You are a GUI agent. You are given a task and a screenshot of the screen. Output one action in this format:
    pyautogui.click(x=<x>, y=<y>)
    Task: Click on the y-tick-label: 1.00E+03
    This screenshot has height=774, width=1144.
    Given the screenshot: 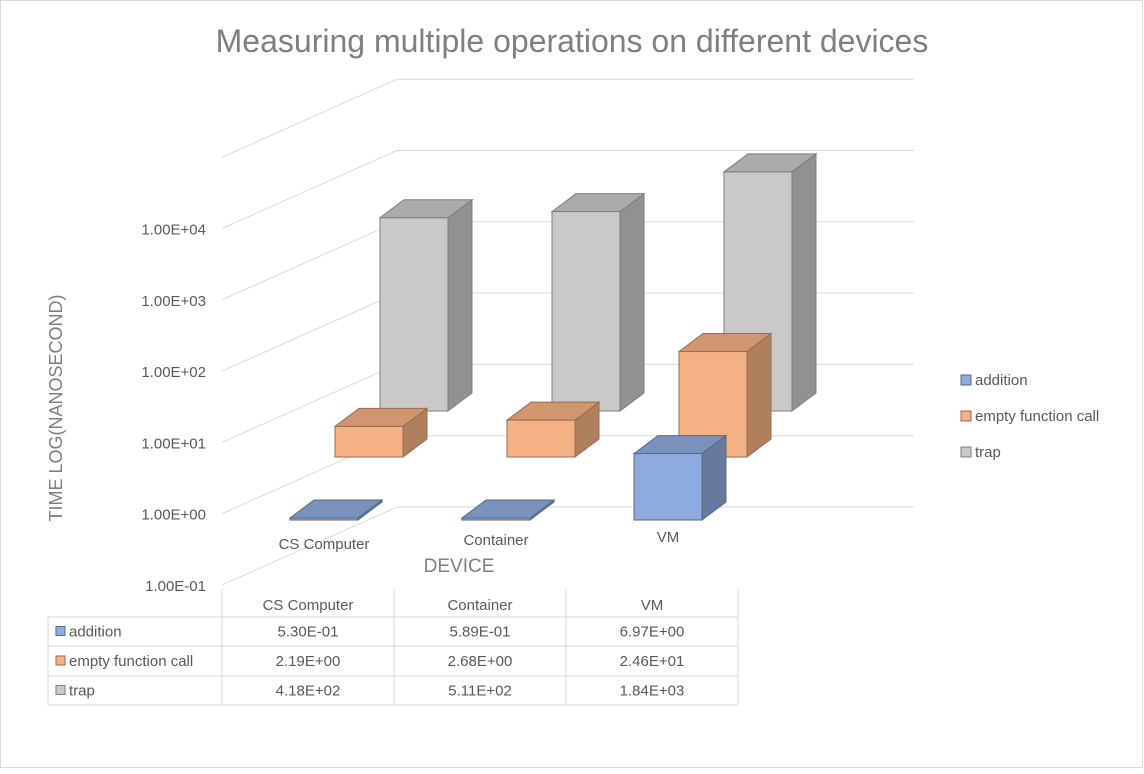 What is the action you would take?
    pyautogui.click(x=173, y=301)
    